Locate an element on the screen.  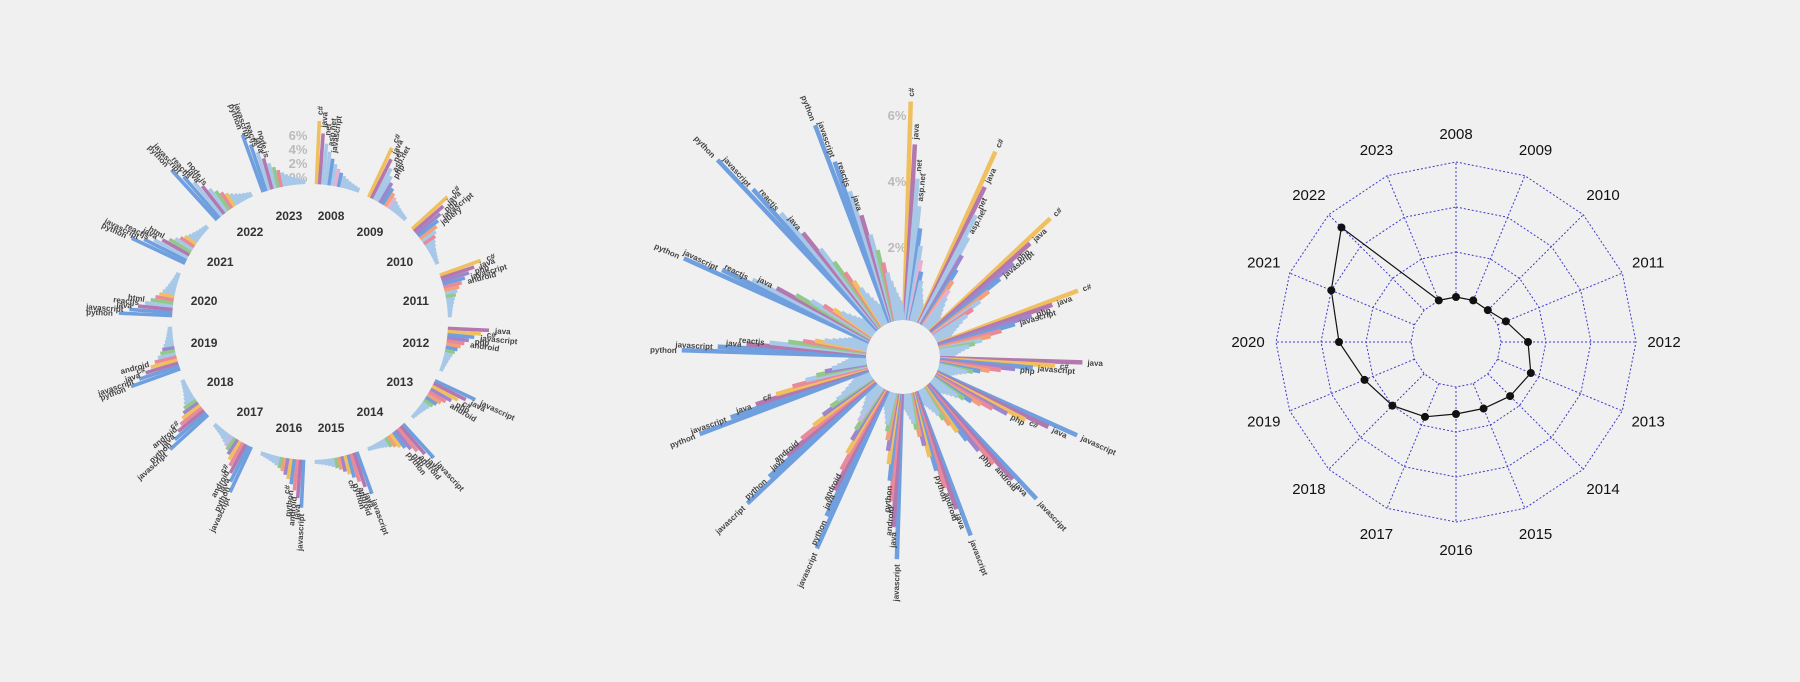
burst-bar-label: .net is located at coordinates (919, 166).